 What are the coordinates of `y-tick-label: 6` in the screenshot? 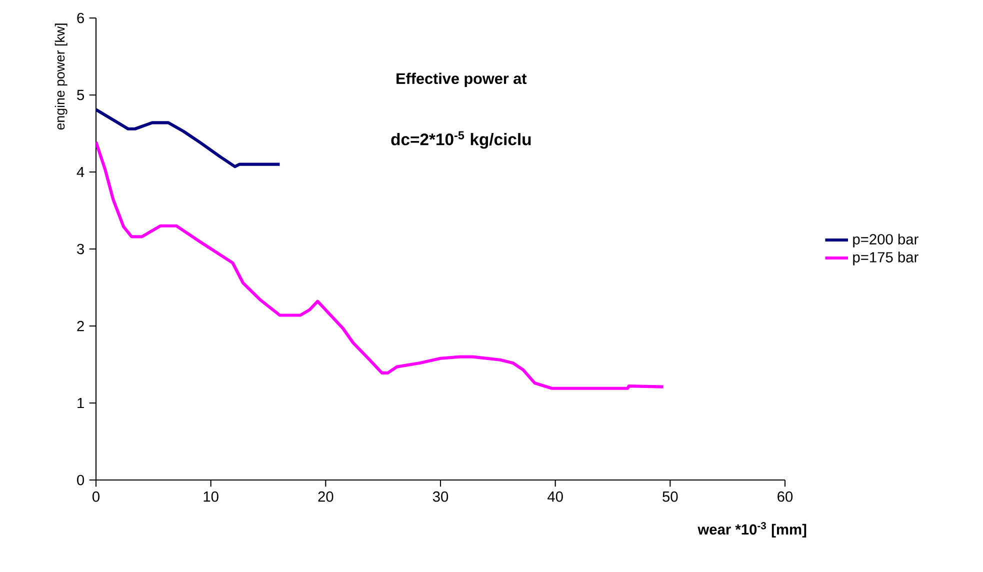 It's located at (80, 18).